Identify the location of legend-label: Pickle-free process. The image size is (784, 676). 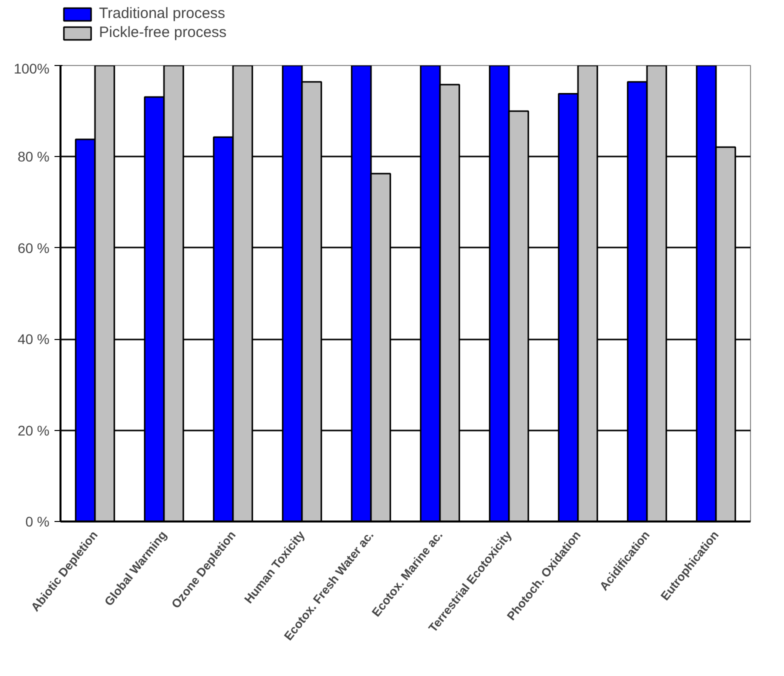
(163, 32).